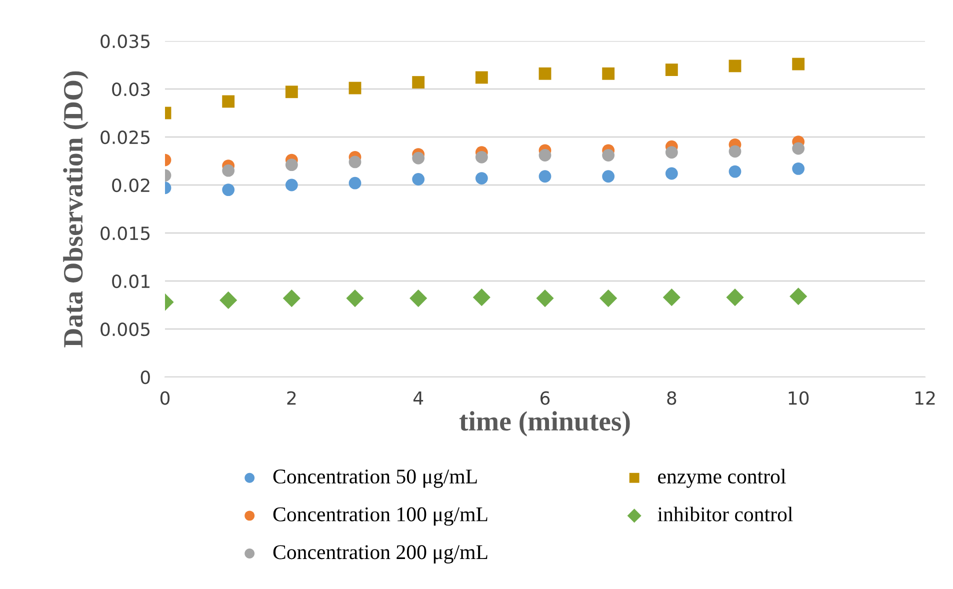 This screenshot has height=589, width=953. What do you see at coordinates (380, 554) in the screenshot?
I see `legend-label: Concentration 200 μg/mL` at bounding box center [380, 554].